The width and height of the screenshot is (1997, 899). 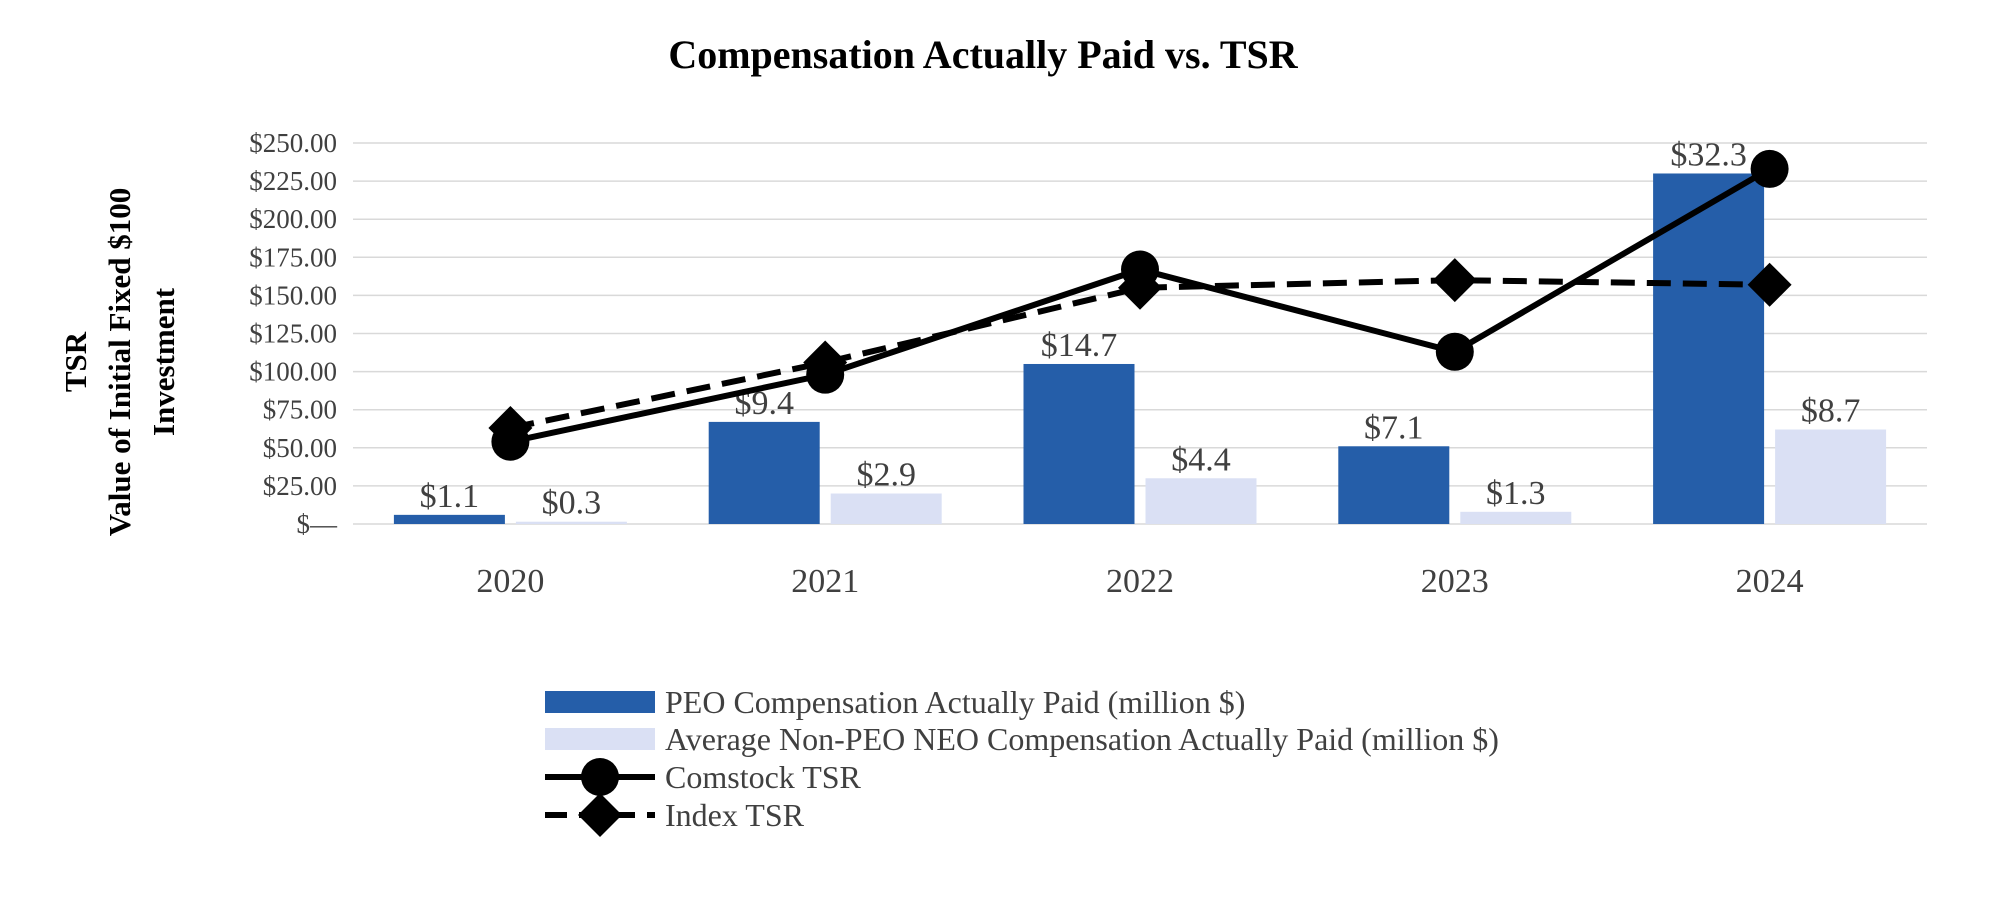 What do you see at coordinates (293, 143) in the screenshot?
I see `y-tick-label-250: $250.00` at bounding box center [293, 143].